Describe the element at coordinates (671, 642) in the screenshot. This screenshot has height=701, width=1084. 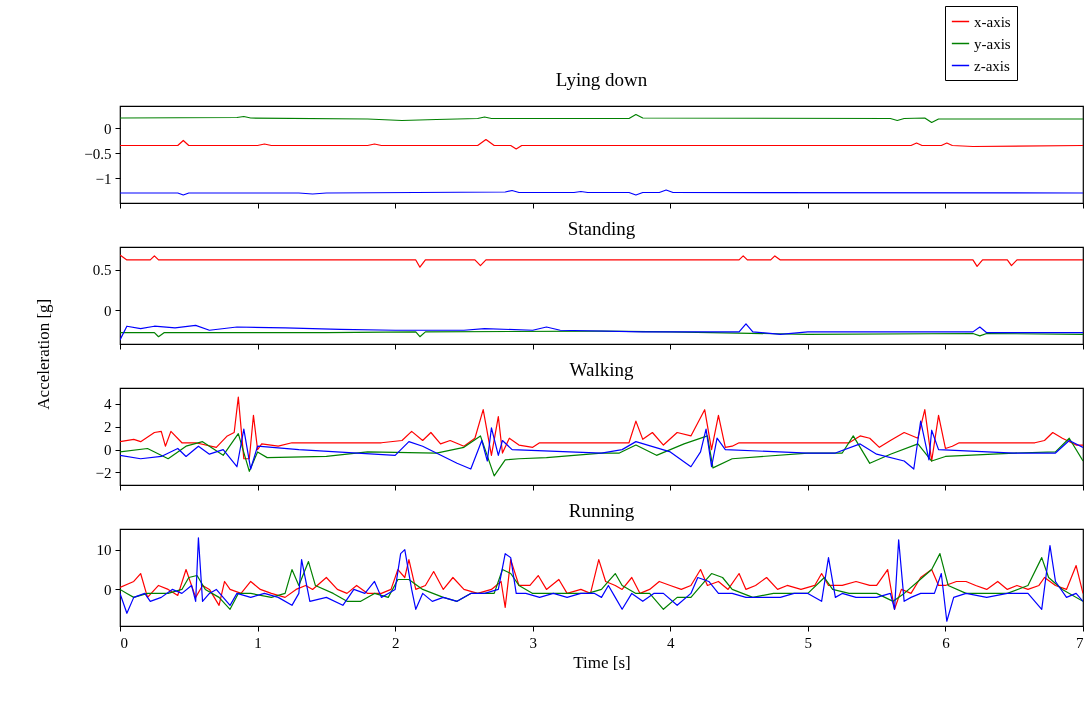
I see `x-tick-label: 4` at that location.